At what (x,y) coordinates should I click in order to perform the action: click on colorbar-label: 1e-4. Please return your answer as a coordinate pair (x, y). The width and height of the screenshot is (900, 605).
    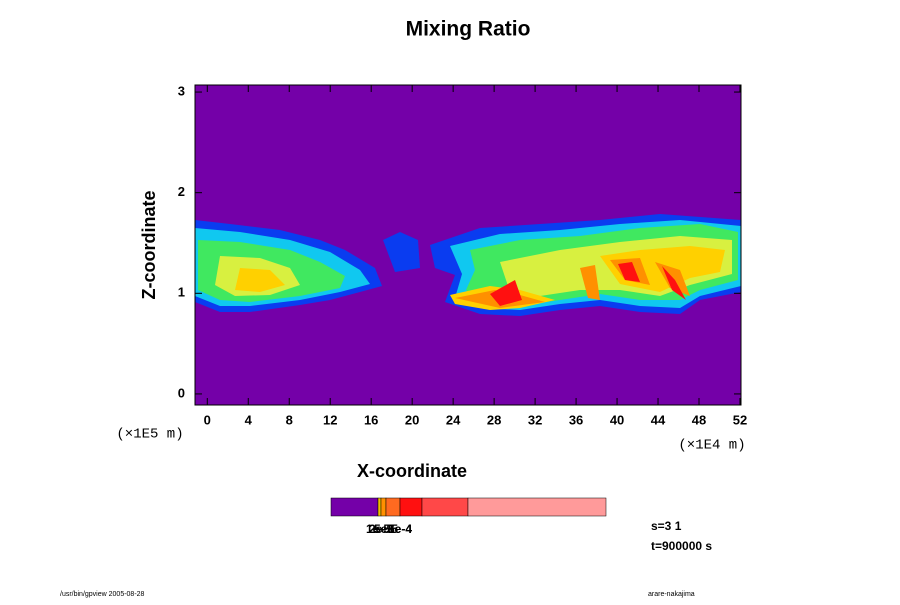
    Looking at the image, I should click on (400, 529).